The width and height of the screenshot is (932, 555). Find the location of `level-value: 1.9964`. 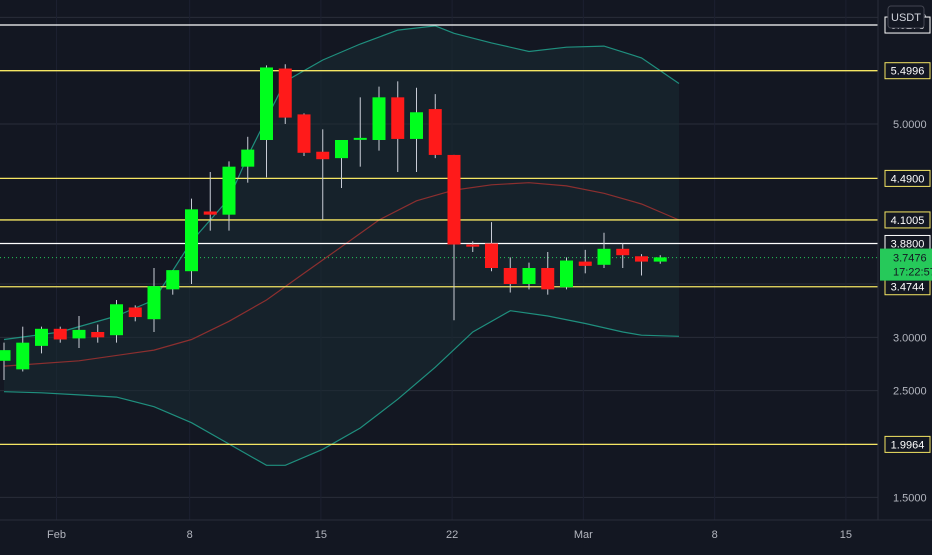

level-value: 1.9964 is located at coordinates (908, 445).